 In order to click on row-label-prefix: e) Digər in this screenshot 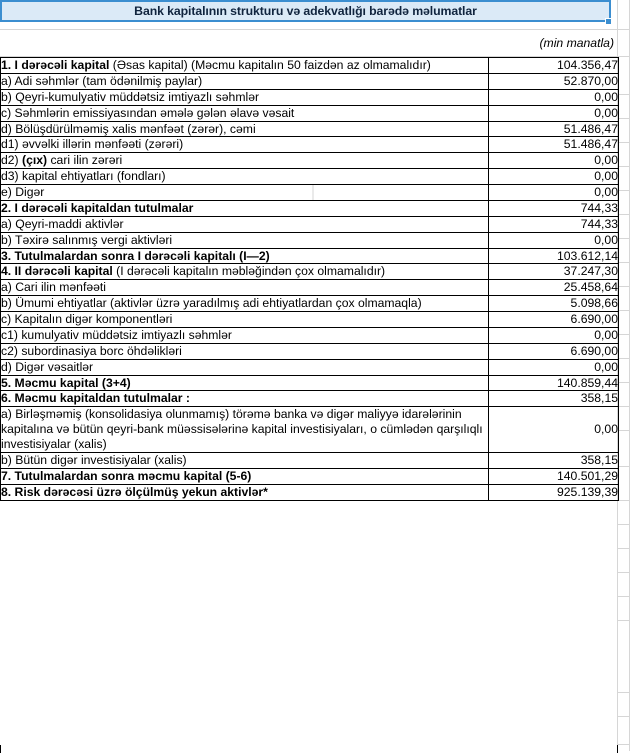, I will do `click(23, 192)`.